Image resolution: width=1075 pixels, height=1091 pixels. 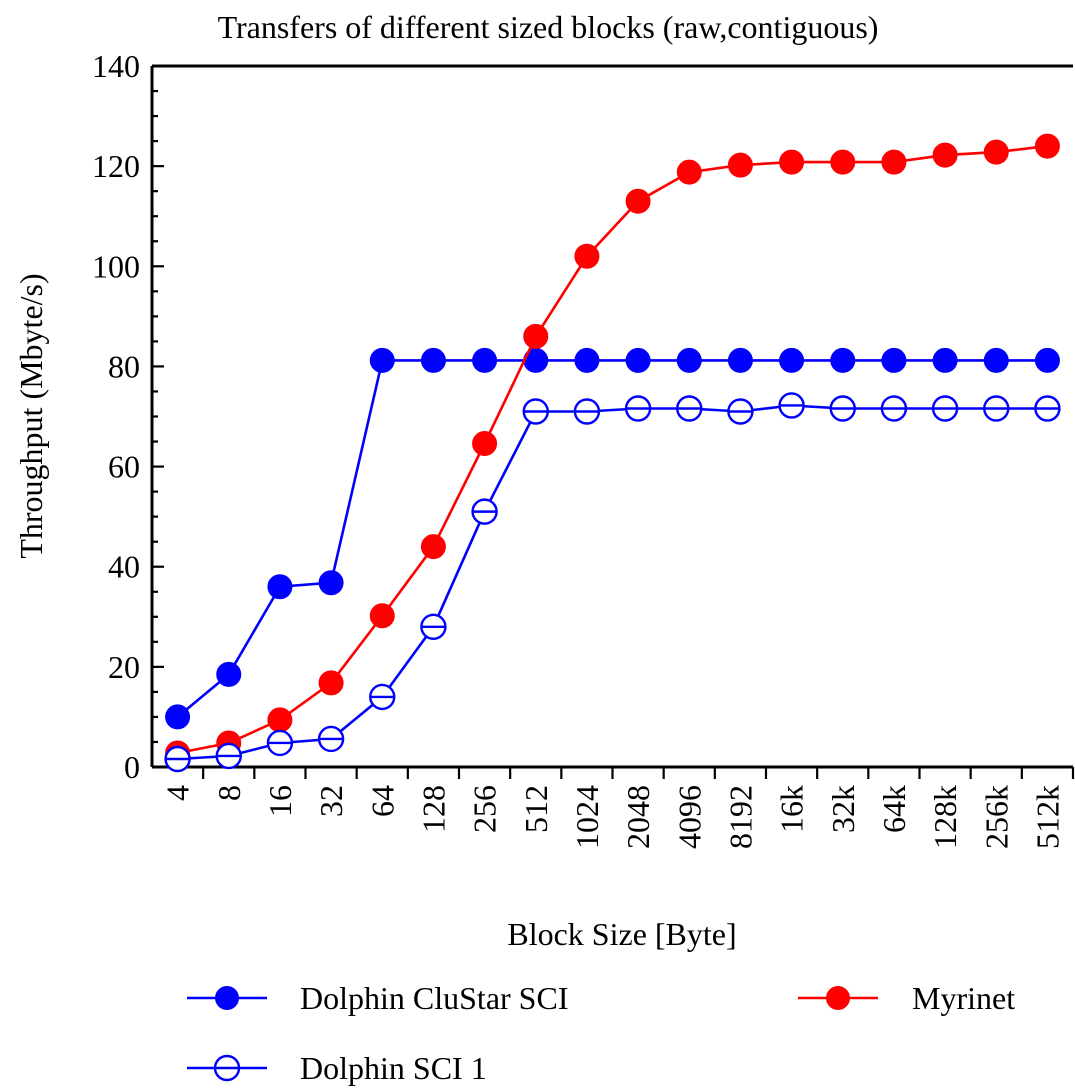 What do you see at coordinates (843, 809) in the screenshot?
I see `x-tick-label: 32k` at bounding box center [843, 809].